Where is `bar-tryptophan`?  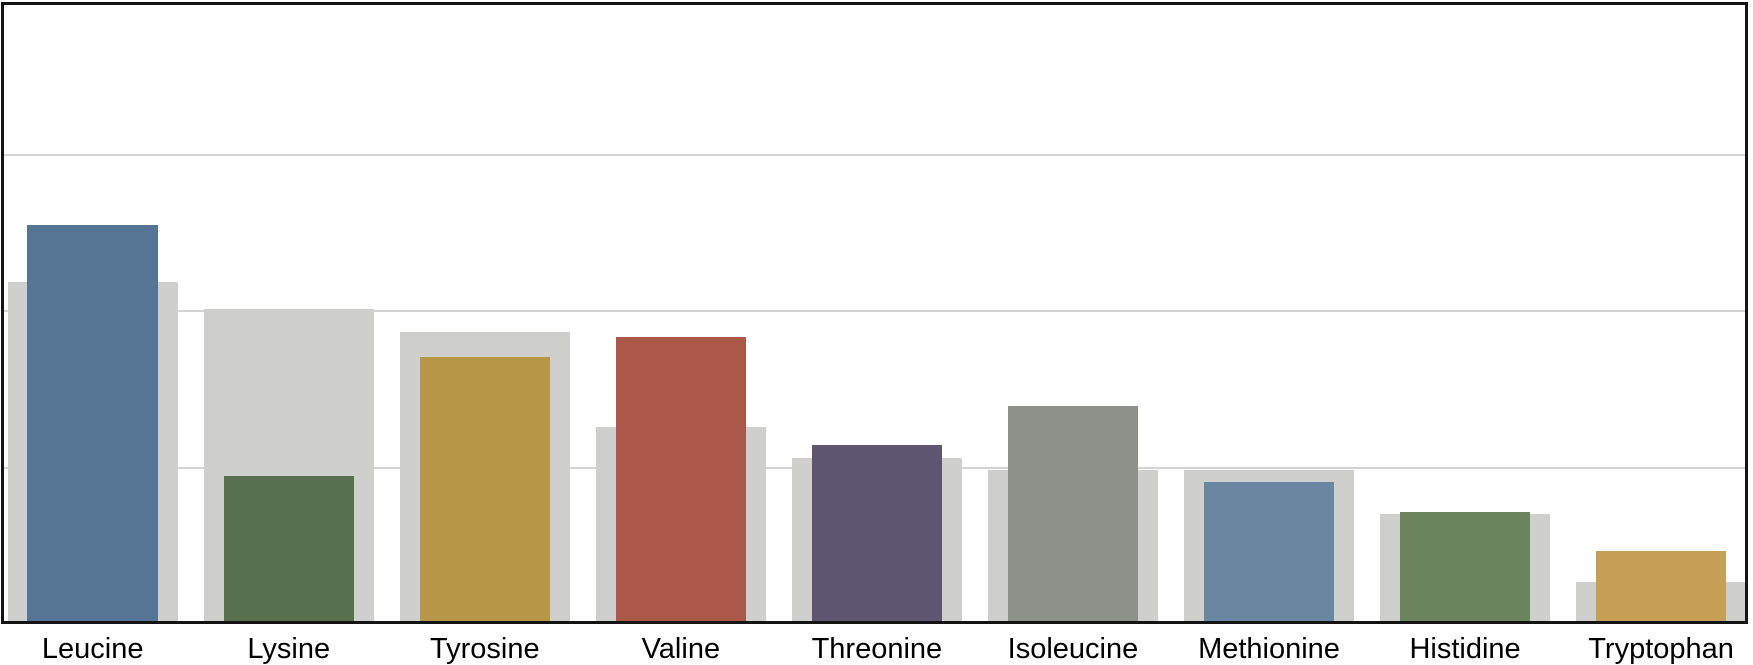
bar-tryptophan is located at coordinates (1661, 587).